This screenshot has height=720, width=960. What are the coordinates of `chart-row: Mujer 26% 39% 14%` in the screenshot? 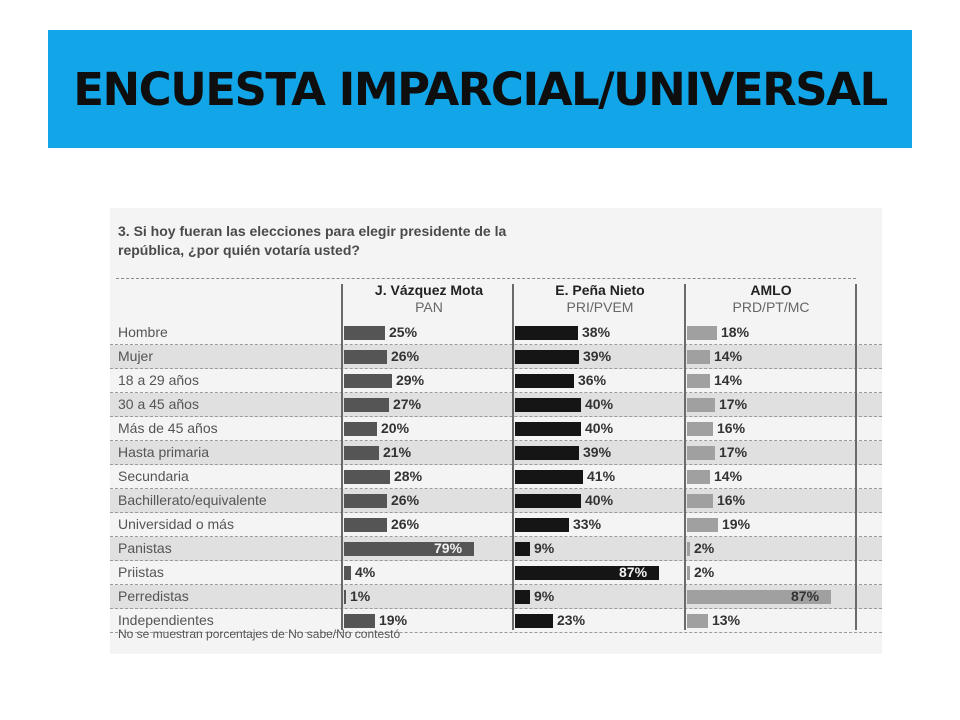 It's located at (496, 357).